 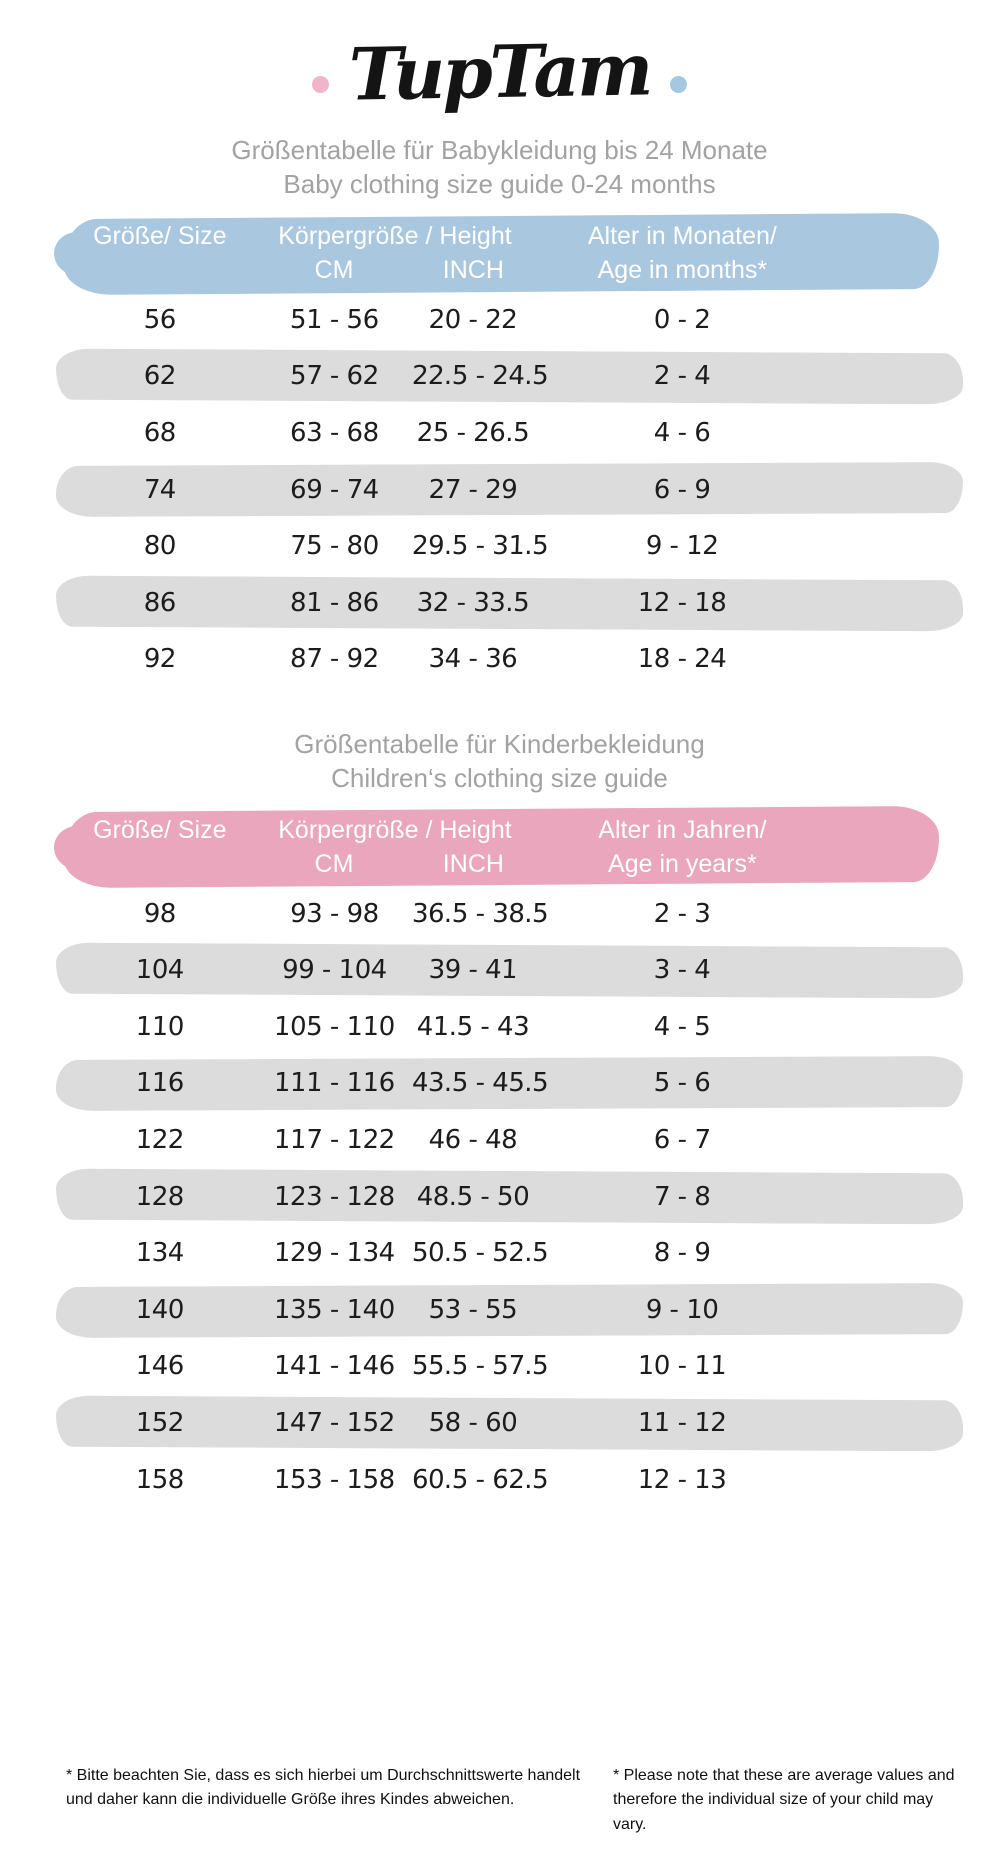 I want to click on height-cm-cell: 141 - 146, so click(x=334, y=1366).